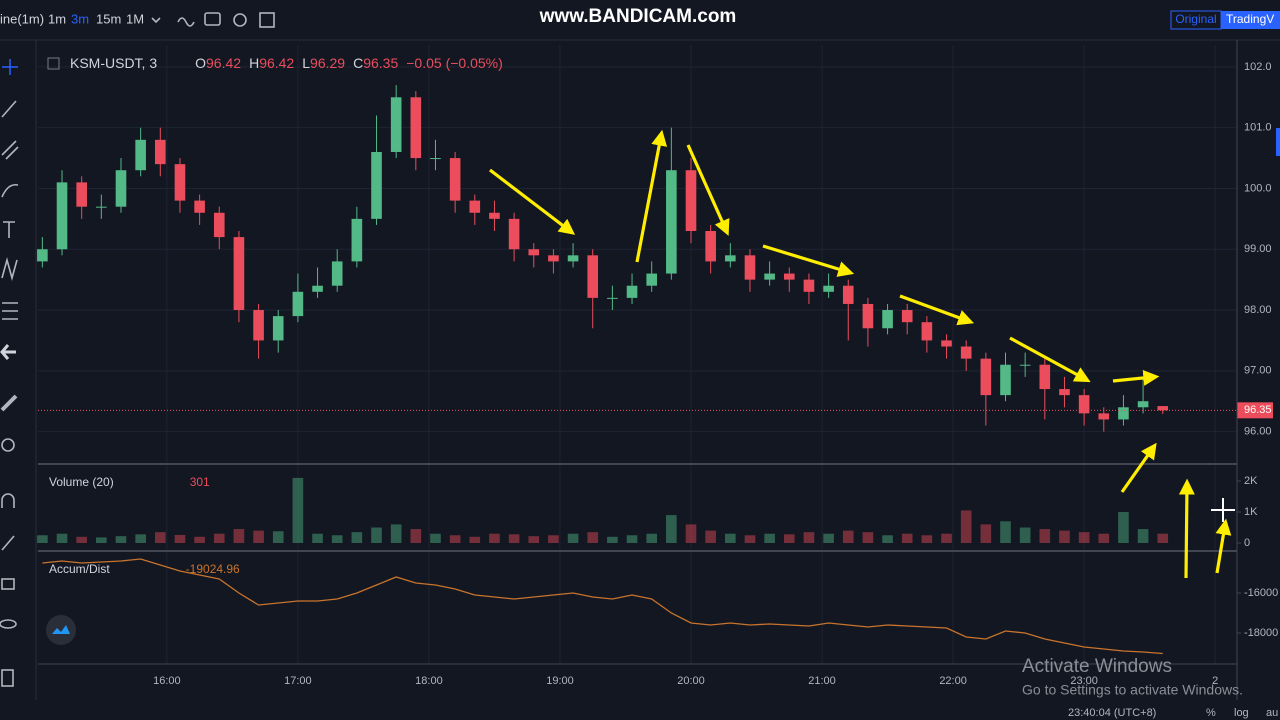 The height and width of the screenshot is (720, 1280). What do you see at coordinates (1195, 19) in the screenshot?
I see `view-tab-label: Original` at bounding box center [1195, 19].